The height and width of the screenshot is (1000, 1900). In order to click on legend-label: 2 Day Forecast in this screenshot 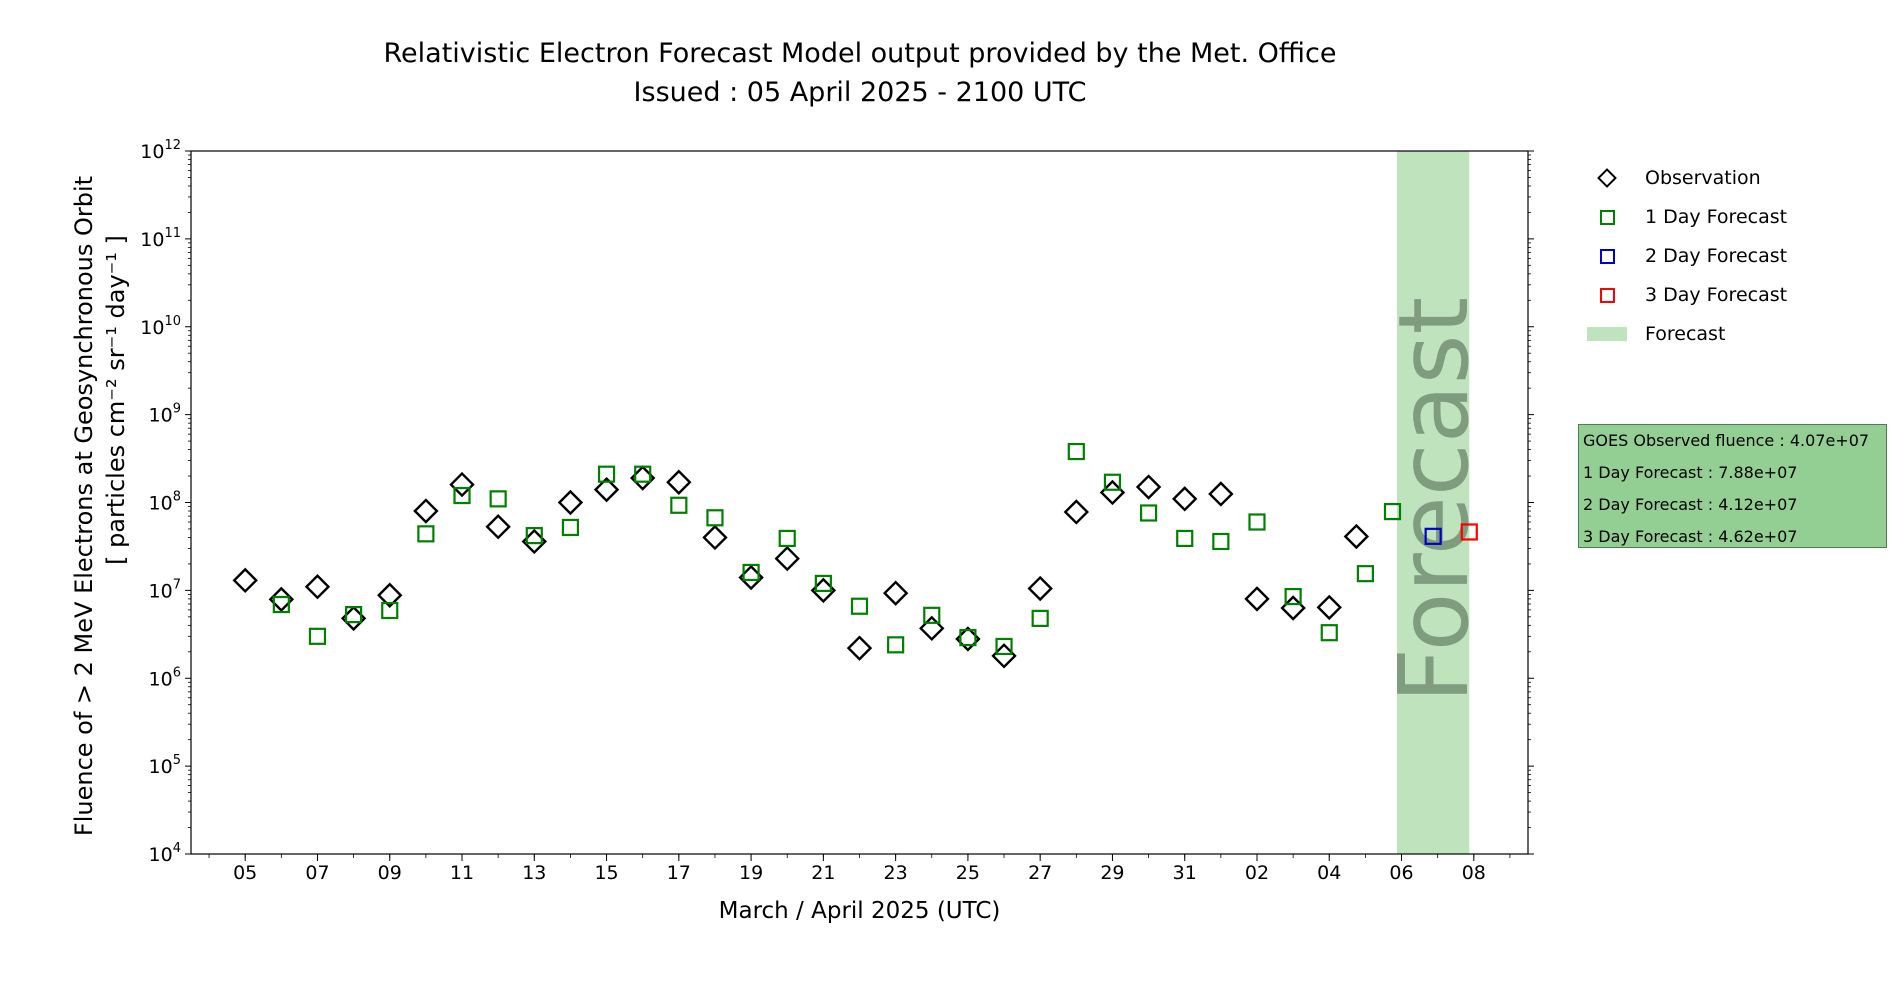, I will do `click(1716, 256)`.